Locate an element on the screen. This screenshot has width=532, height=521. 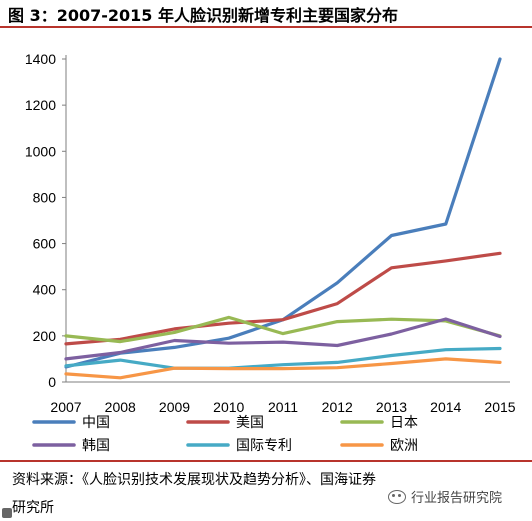
y-tick-label: 400 is located at coordinates (45, 290).